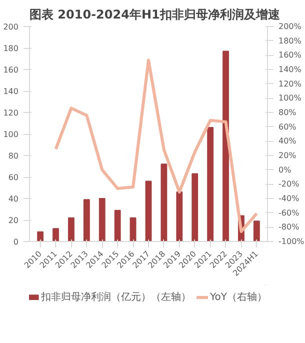 This screenshot has height=343, width=305. What do you see at coordinates (11, 91) in the screenshot?
I see `y-tick-label: 140` at bounding box center [11, 91].